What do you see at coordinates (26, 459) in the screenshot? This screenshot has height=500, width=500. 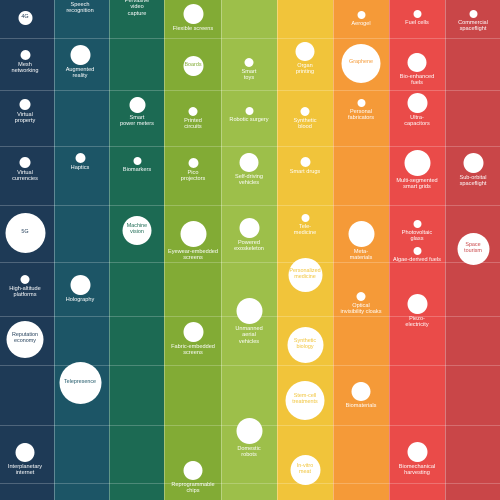 I see `technology-node: Interplanetary internet` at bounding box center [26, 459].